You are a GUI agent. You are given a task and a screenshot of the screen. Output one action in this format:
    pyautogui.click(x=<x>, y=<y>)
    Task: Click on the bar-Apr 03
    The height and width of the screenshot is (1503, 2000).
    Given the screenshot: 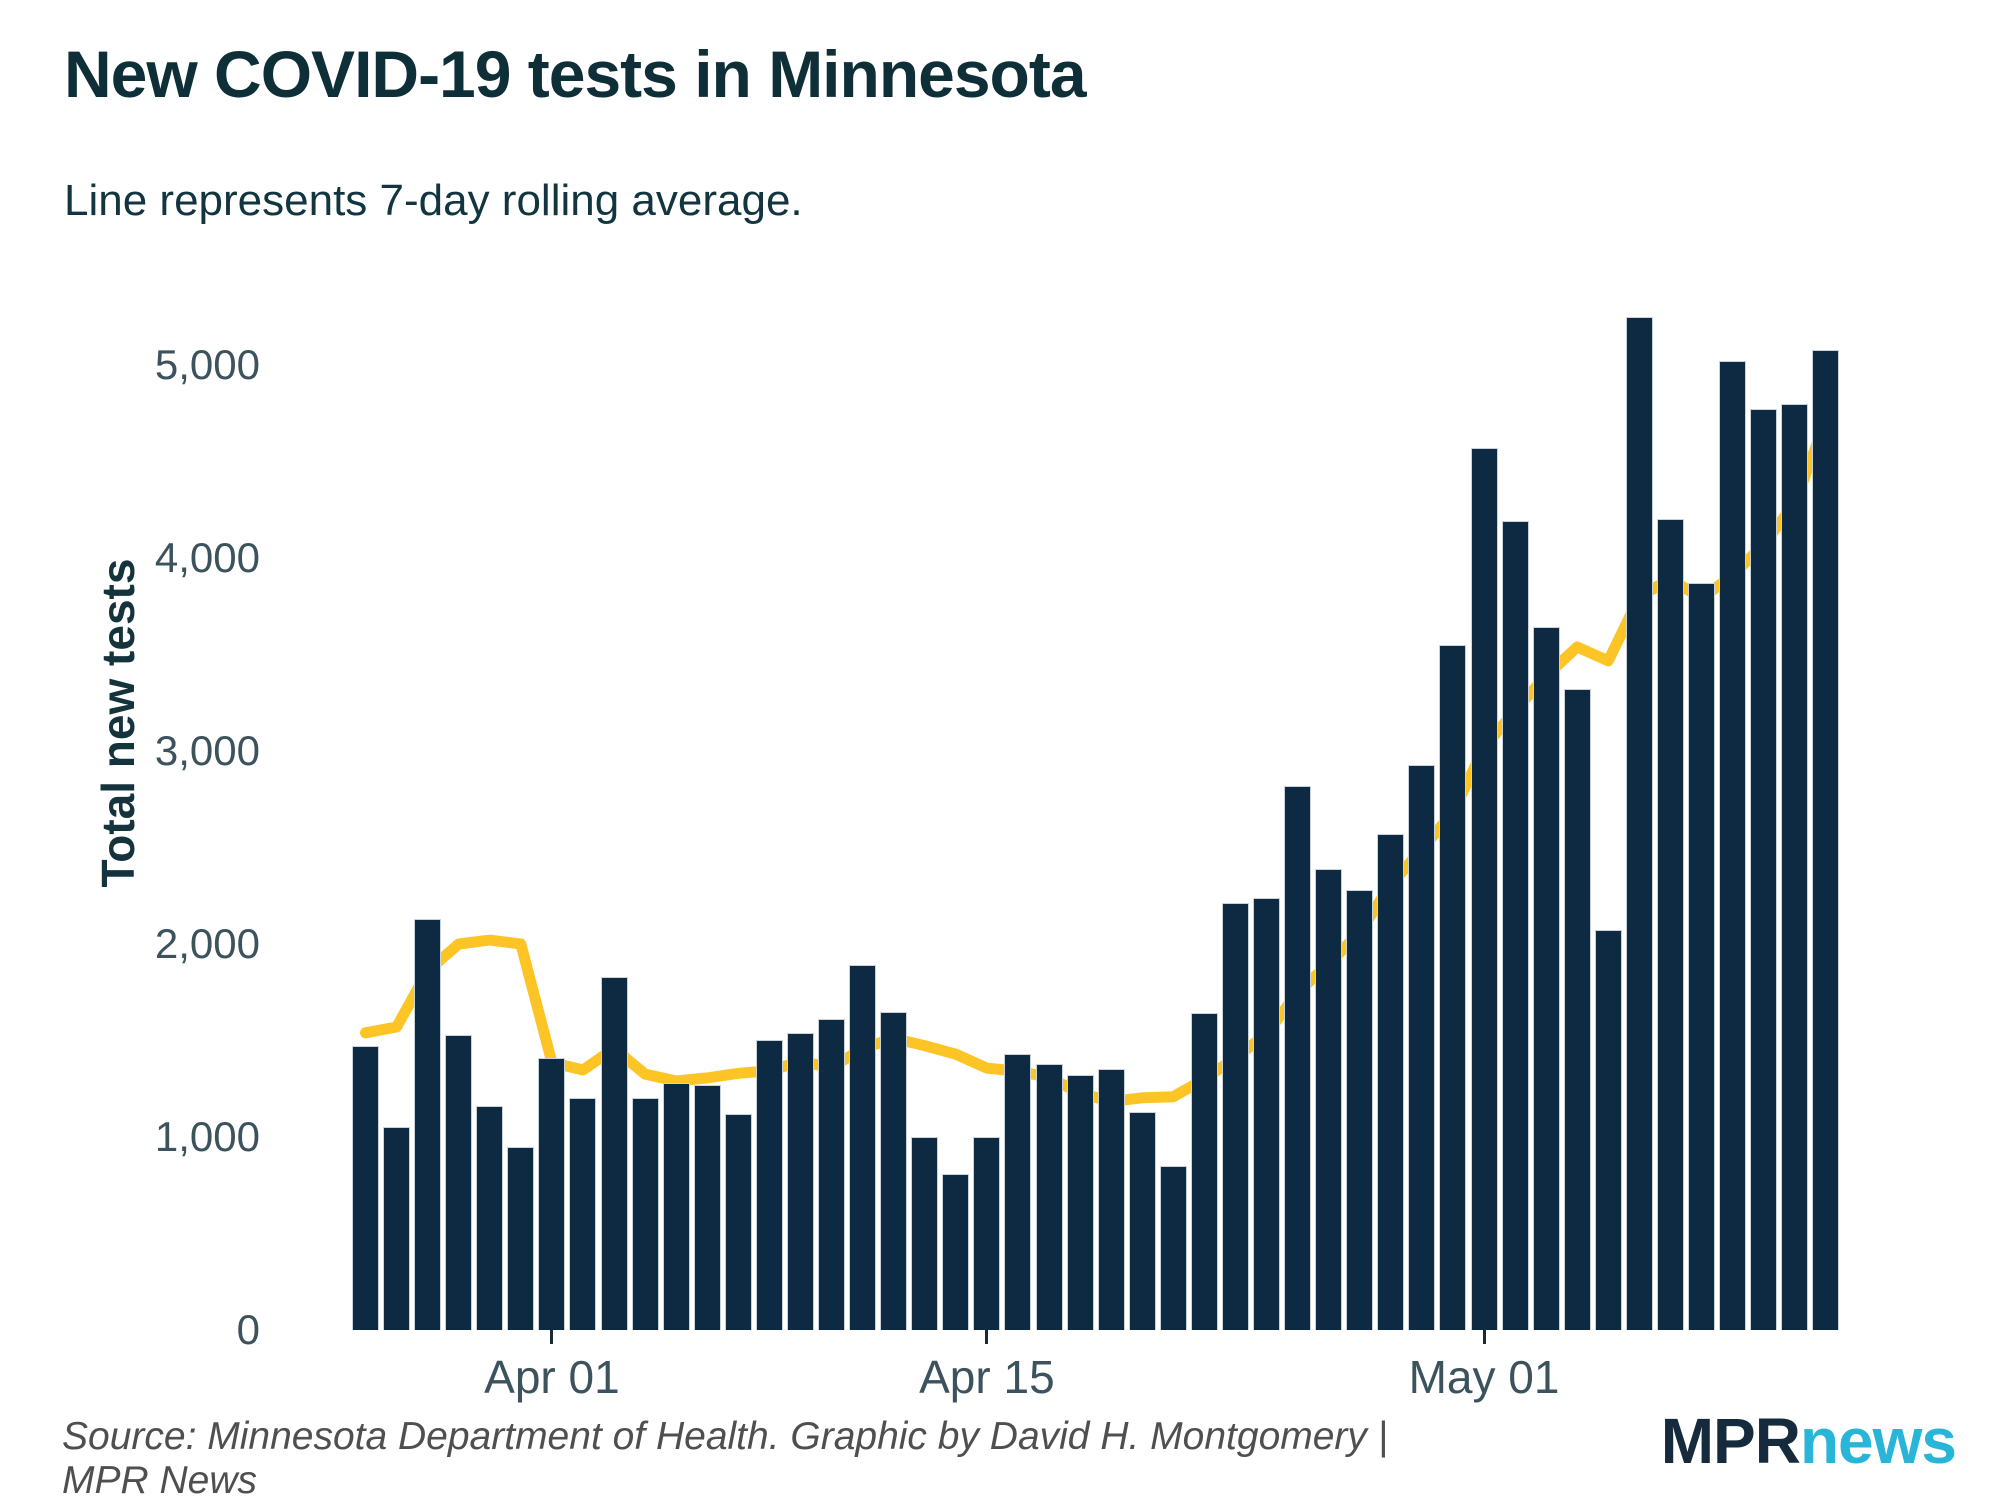 What is the action you would take?
    pyautogui.click(x=614, y=1153)
    